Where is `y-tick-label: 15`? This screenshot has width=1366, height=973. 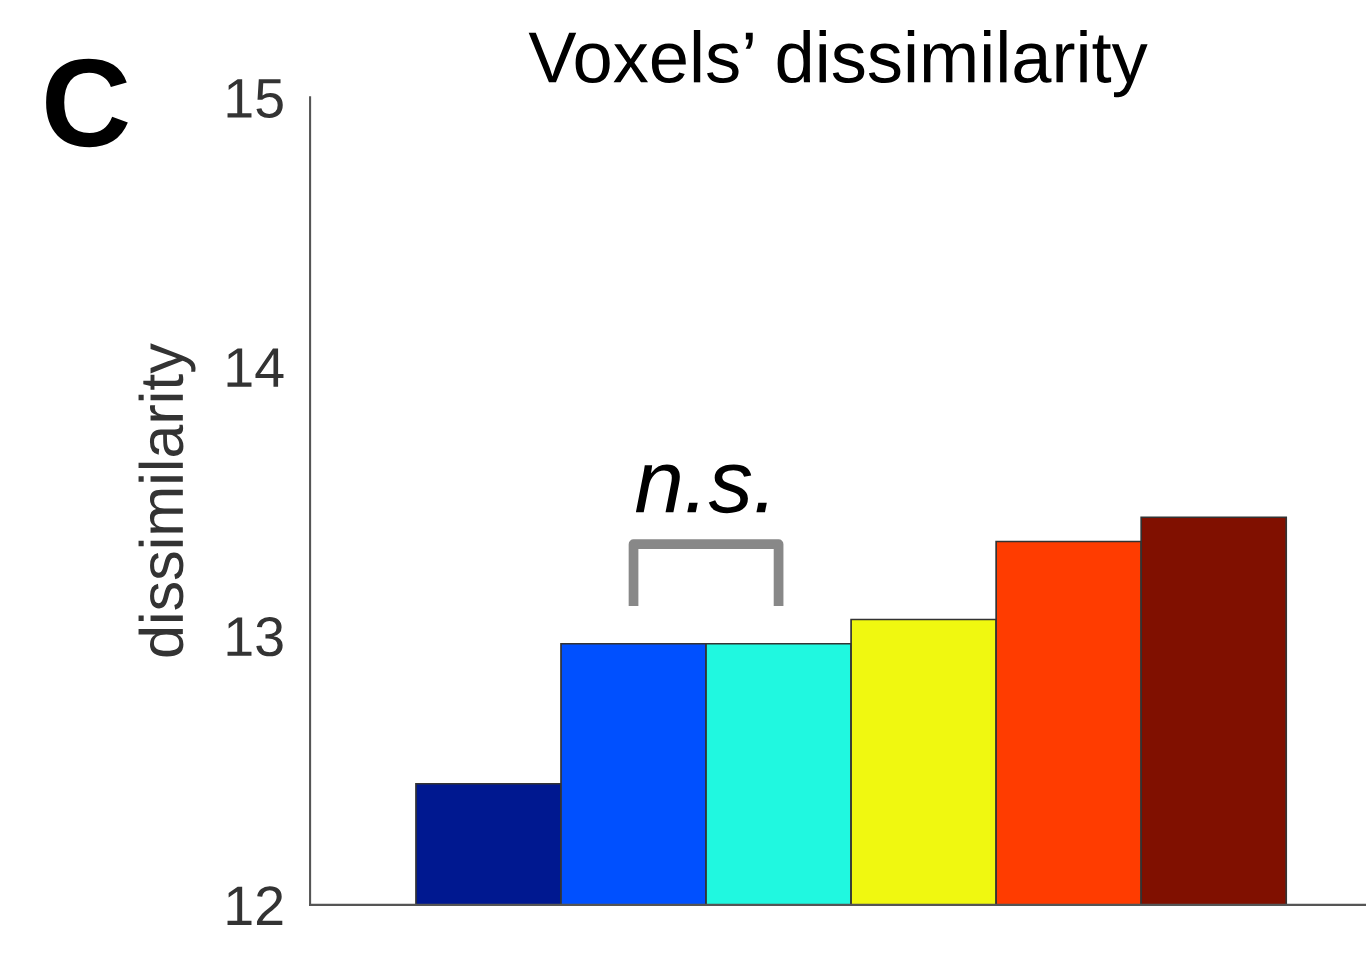 y-tick-label: 15 is located at coordinates (255, 98).